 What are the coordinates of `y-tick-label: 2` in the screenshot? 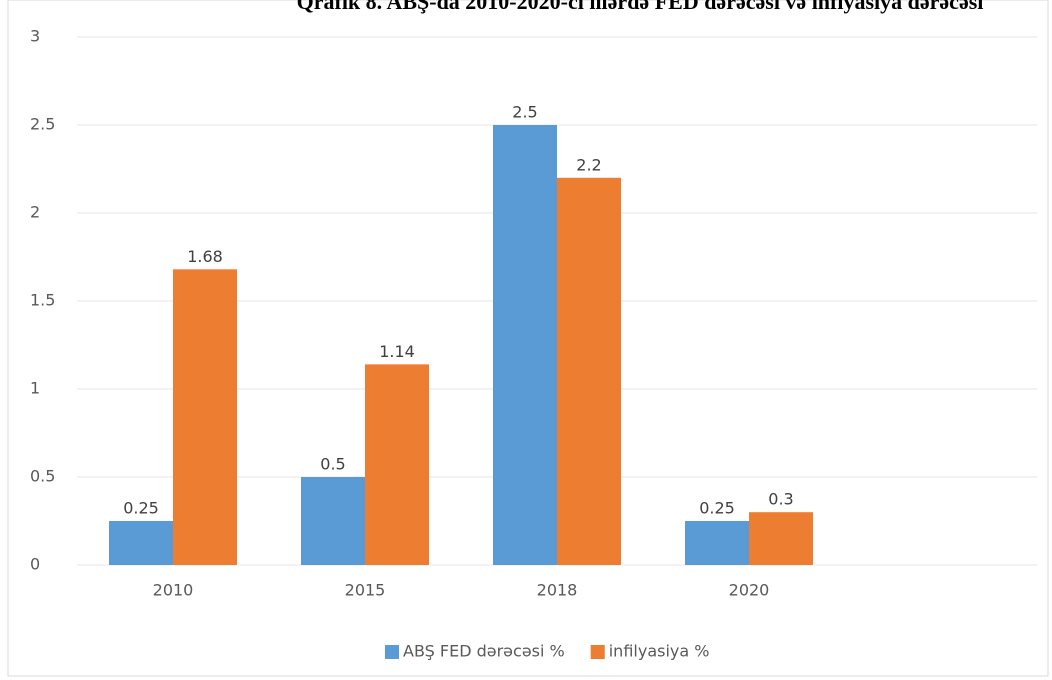 It's located at (35, 212).